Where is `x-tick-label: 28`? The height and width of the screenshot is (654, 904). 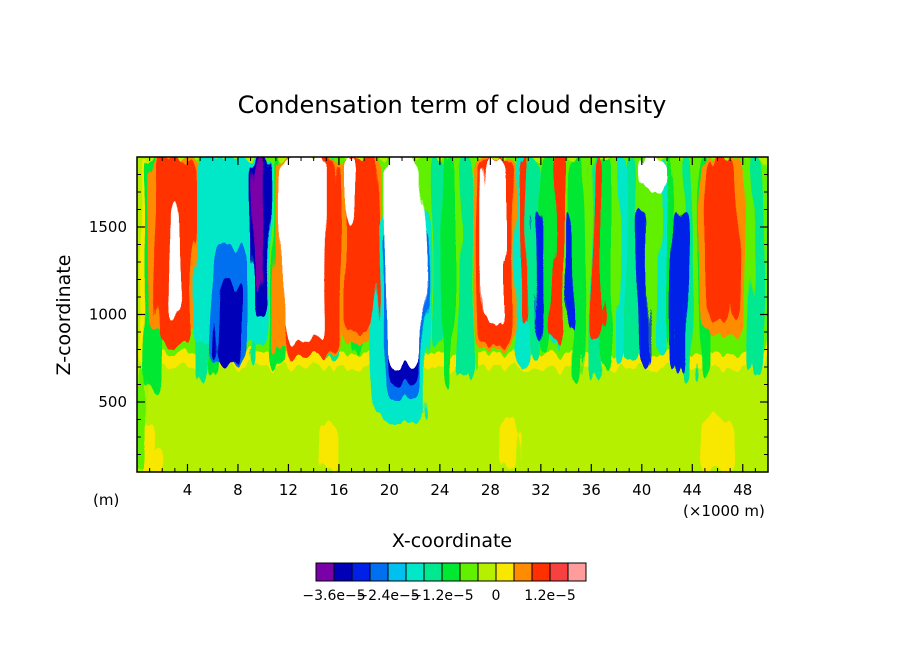
x-tick-label: 28 is located at coordinates (490, 490).